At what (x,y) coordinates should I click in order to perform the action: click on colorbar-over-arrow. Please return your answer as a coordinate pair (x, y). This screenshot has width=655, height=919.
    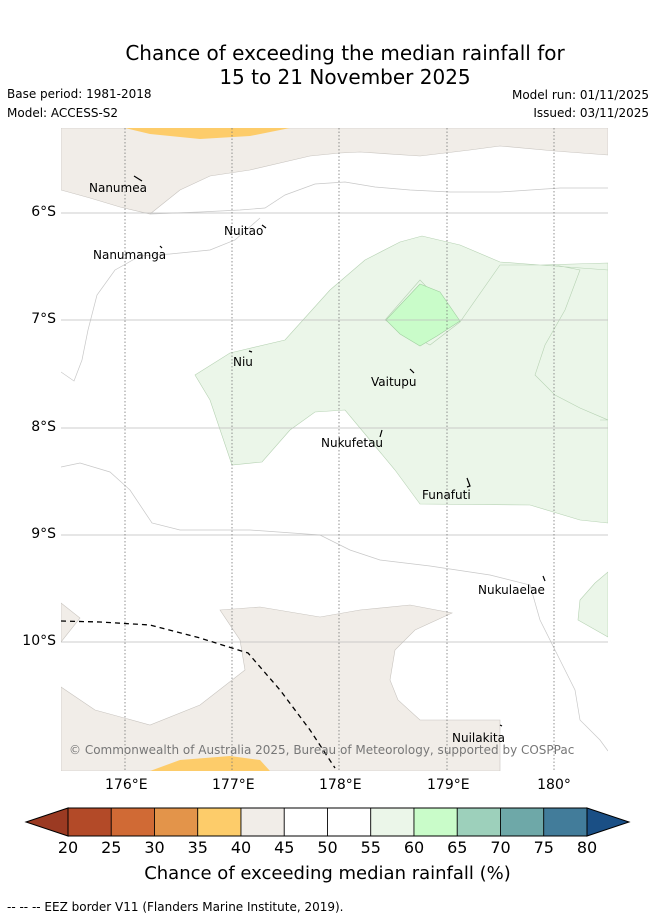
    Looking at the image, I should click on (608, 822).